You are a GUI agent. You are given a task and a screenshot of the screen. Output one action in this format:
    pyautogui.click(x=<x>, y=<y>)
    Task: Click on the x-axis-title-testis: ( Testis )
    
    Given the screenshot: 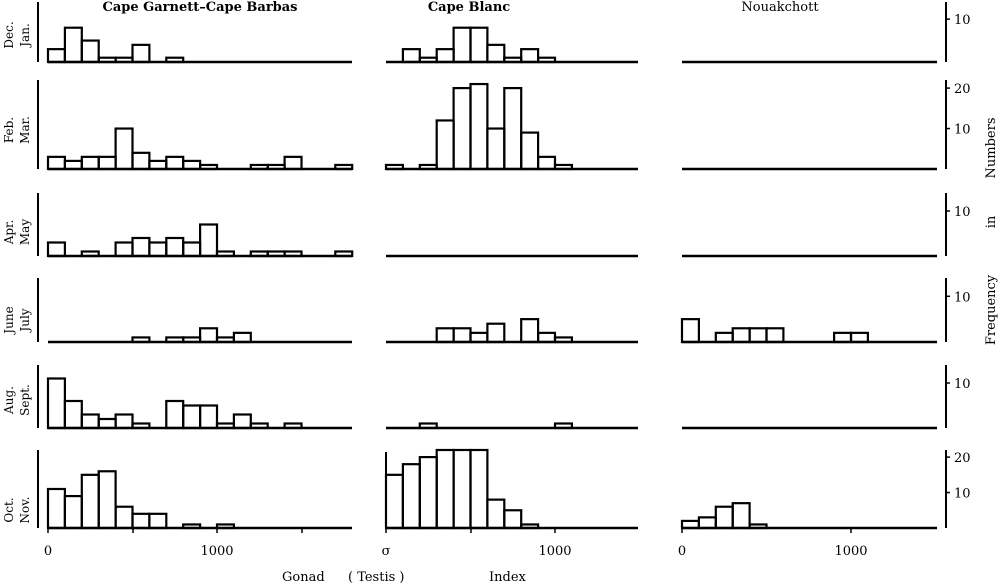 What is the action you would take?
    pyautogui.click(x=376, y=577)
    